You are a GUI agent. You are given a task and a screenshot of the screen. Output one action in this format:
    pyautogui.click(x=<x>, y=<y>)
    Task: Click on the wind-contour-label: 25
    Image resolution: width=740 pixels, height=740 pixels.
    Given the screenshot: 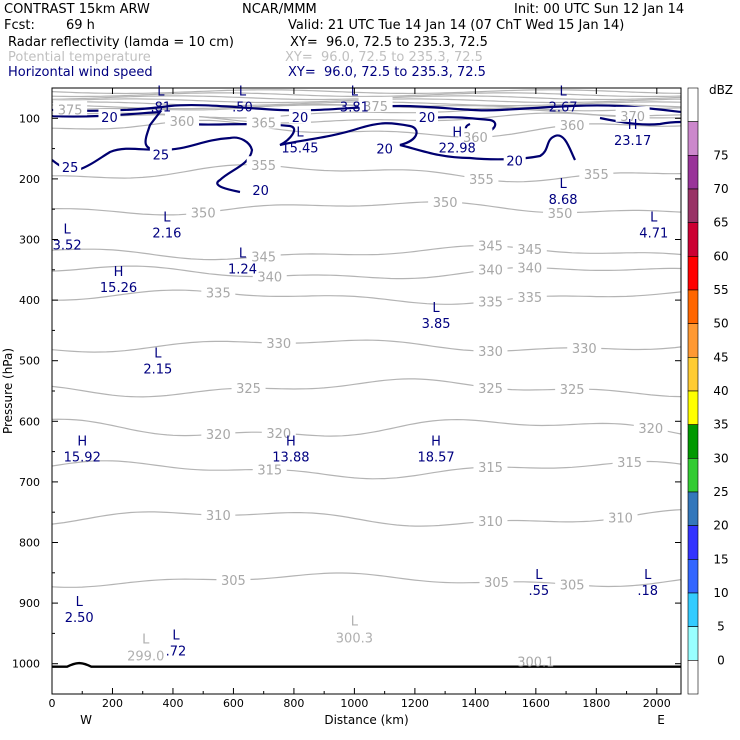 What is the action you would take?
    pyautogui.click(x=161, y=156)
    